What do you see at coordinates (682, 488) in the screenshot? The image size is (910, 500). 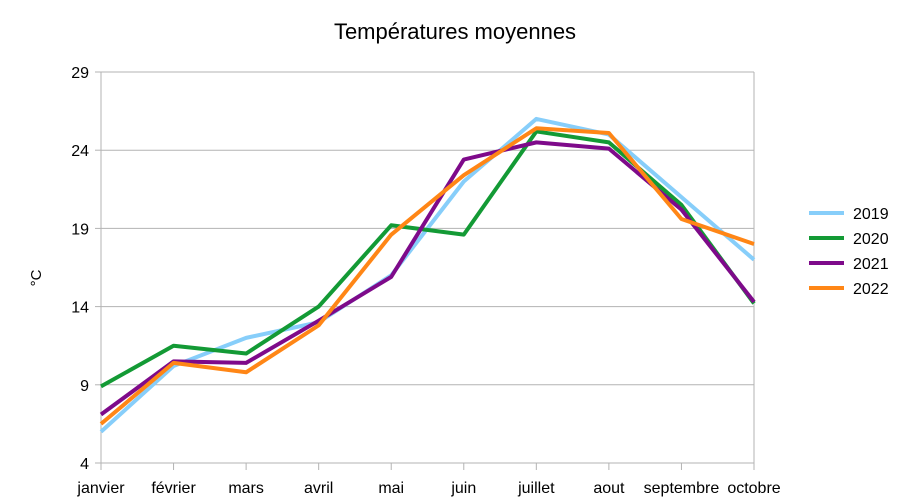 I see `x-tick-label-septembre: septembre` at bounding box center [682, 488].